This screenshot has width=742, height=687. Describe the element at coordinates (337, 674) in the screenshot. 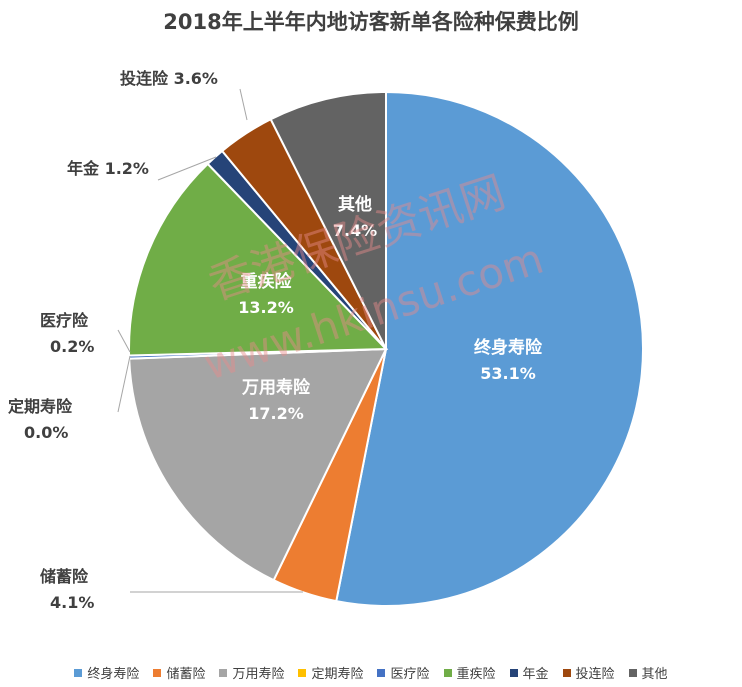

I see `legend-label: 定期寿险` at that location.